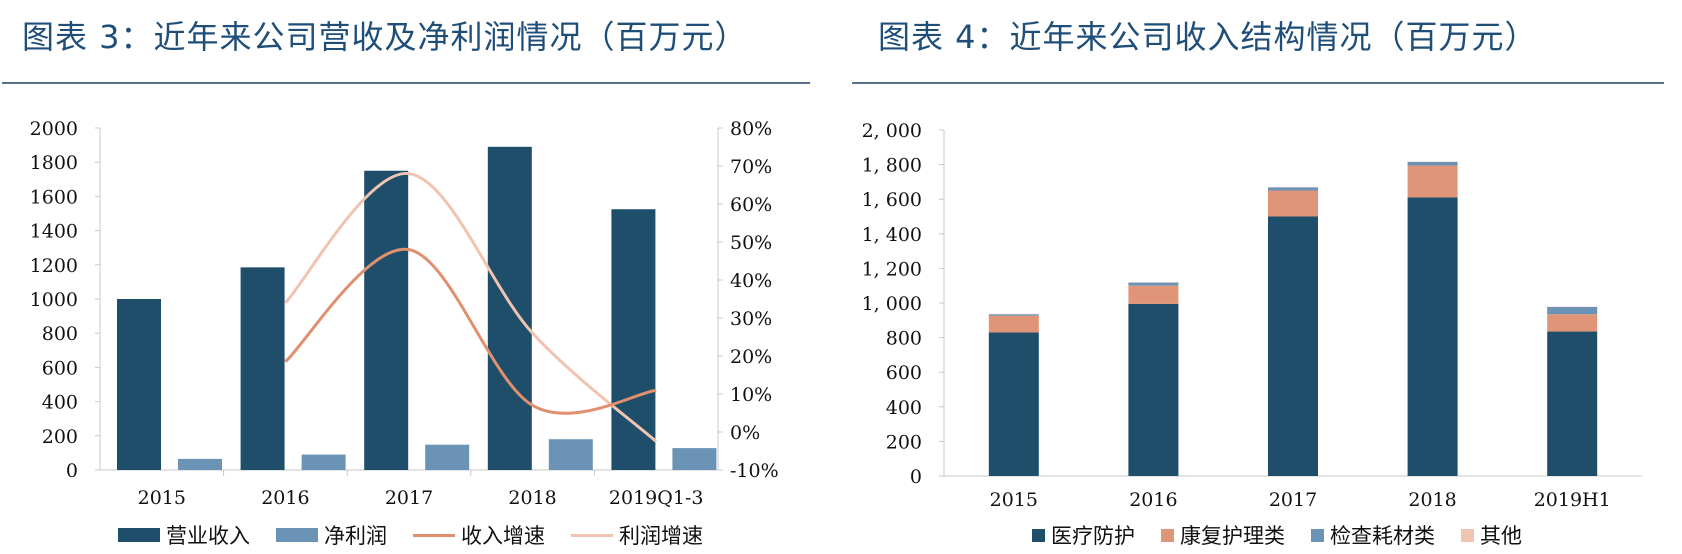  I want to click on y-tick-label: 1400, so click(54, 232).